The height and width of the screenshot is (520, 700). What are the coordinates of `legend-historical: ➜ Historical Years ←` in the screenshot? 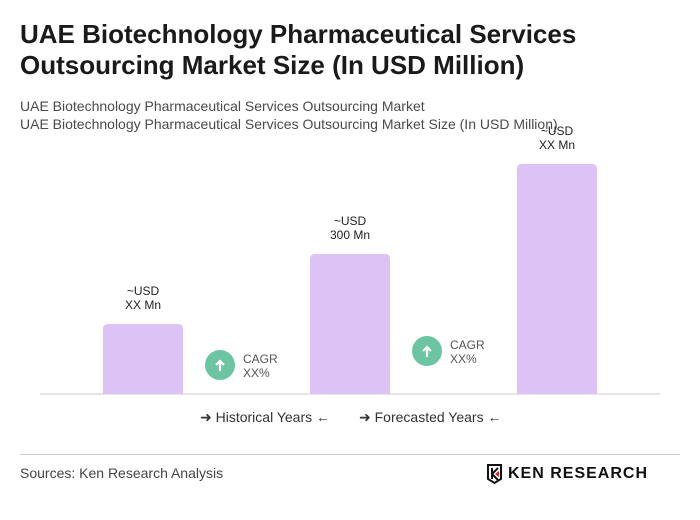 It's located at (265, 417).